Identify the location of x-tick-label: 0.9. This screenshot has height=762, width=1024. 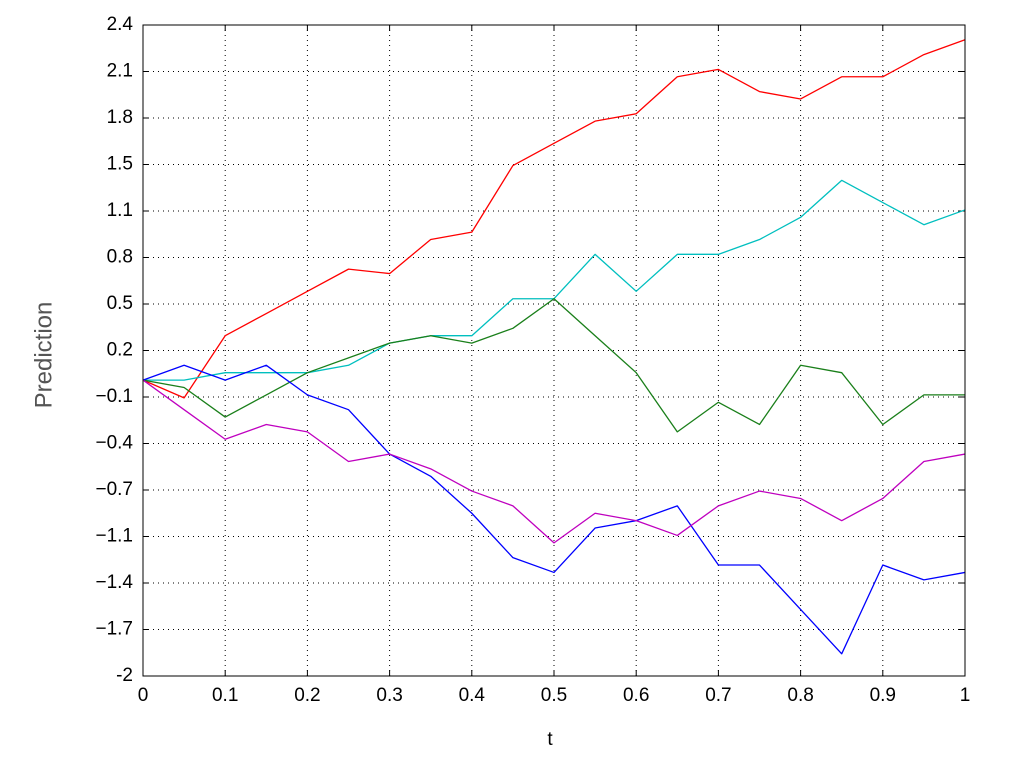
(883, 695).